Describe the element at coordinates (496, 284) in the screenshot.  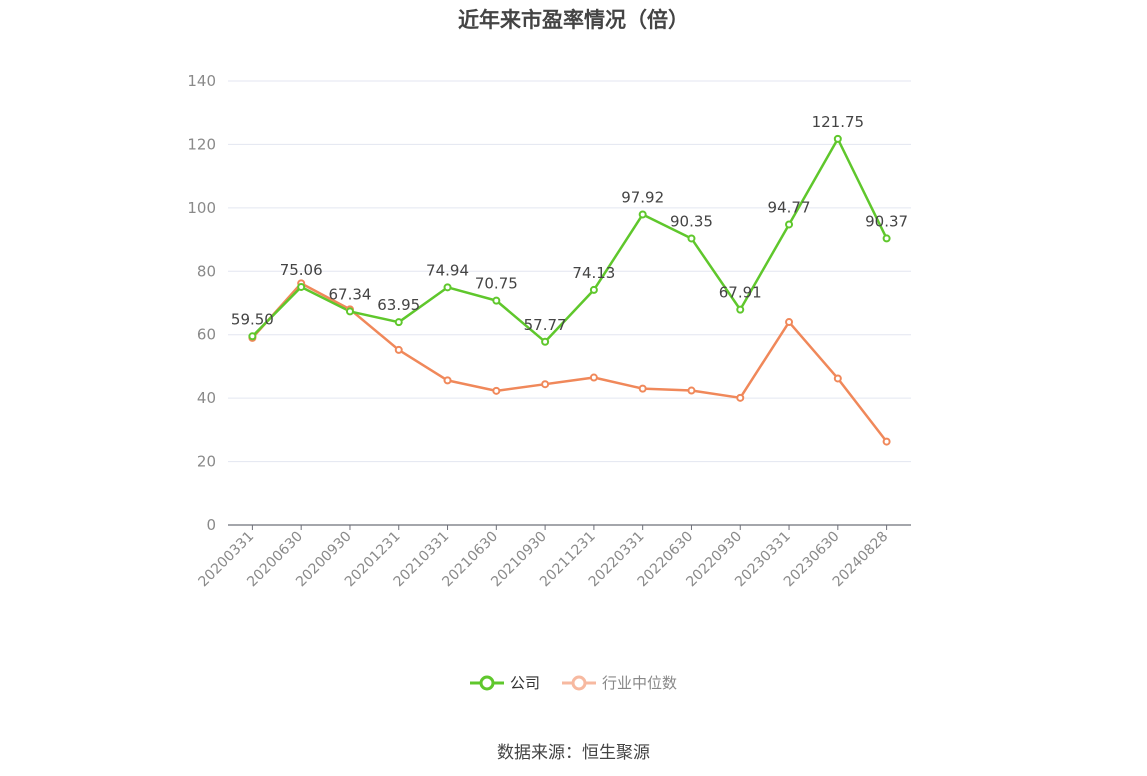
I see `company-data-label: 70.75` at that location.